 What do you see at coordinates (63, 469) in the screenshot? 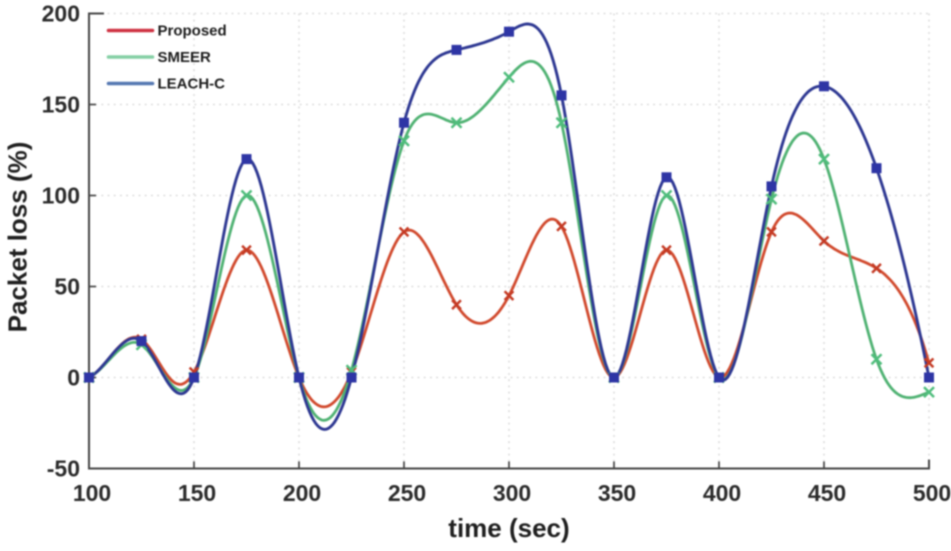
I see `svg-text: -50` at bounding box center [63, 469].